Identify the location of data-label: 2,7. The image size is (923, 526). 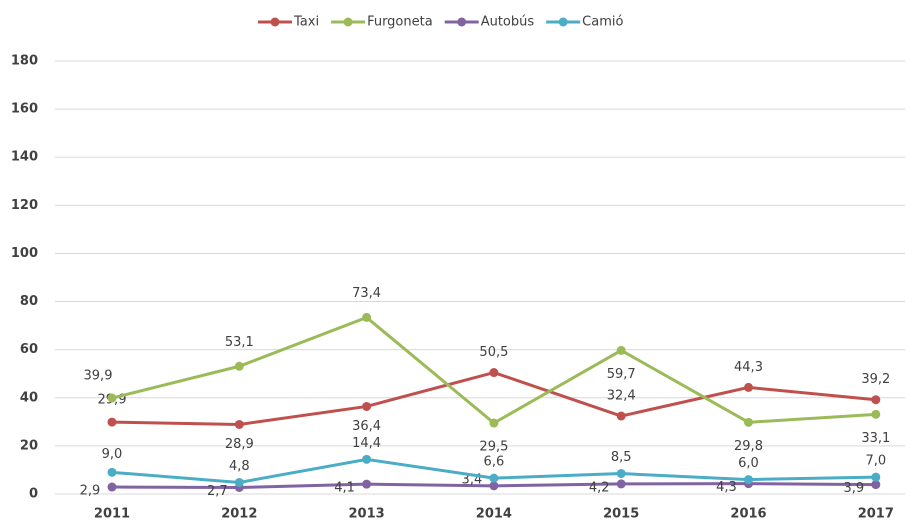
(217, 491).